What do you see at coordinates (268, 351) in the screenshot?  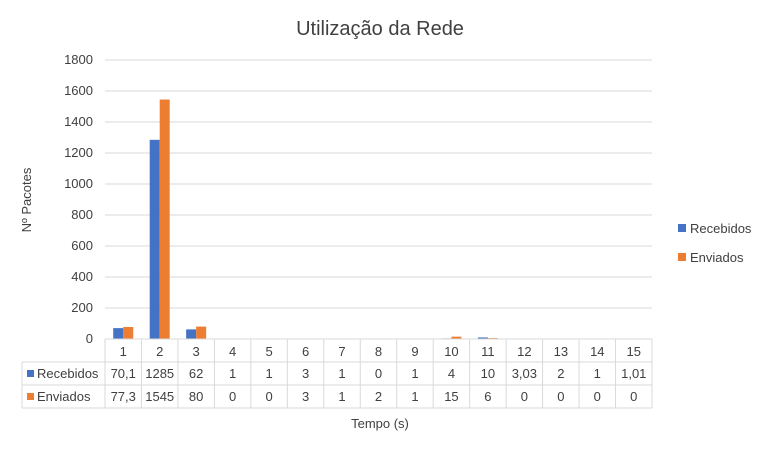 I see `x-tick-label: 5` at bounding box center [268, 351].